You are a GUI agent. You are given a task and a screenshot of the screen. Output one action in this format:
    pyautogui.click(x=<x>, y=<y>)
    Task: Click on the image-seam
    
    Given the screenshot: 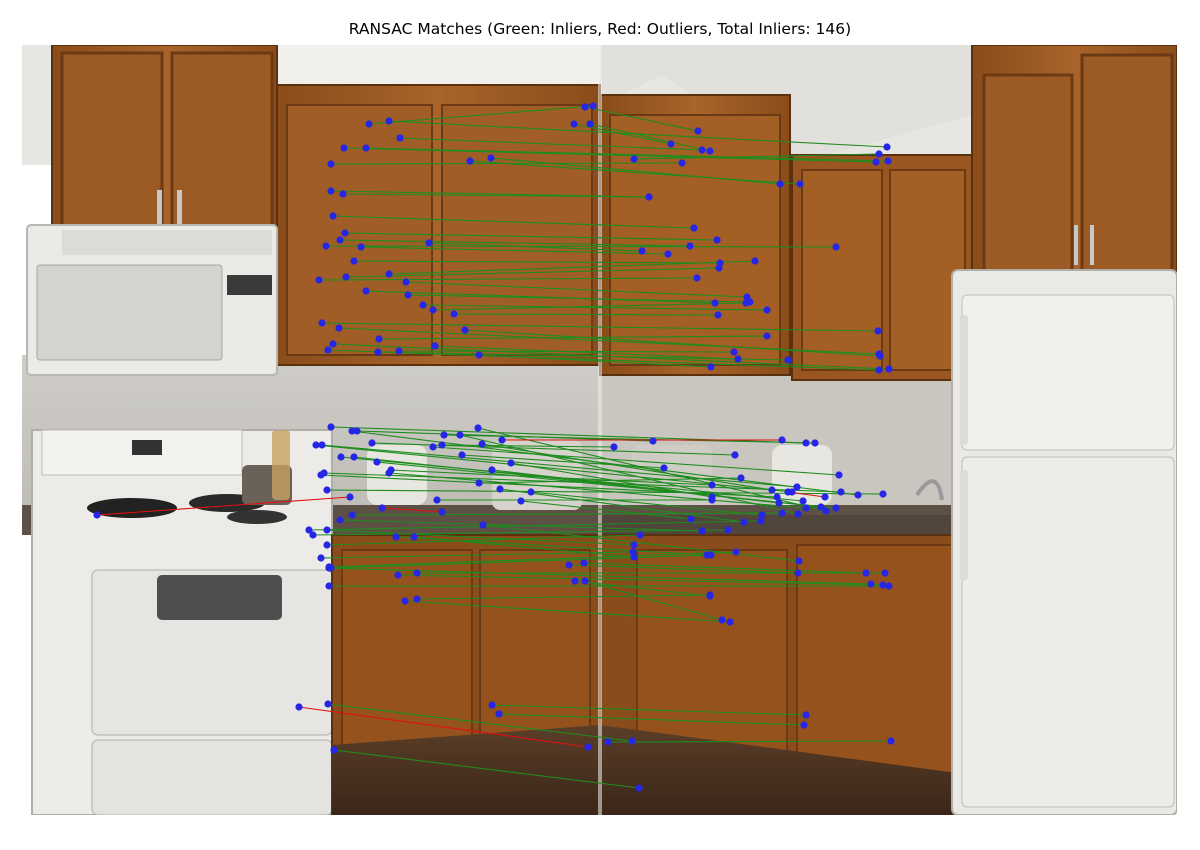 What is the action you would take?
    pyautogui.click(x=600, y=430)
    